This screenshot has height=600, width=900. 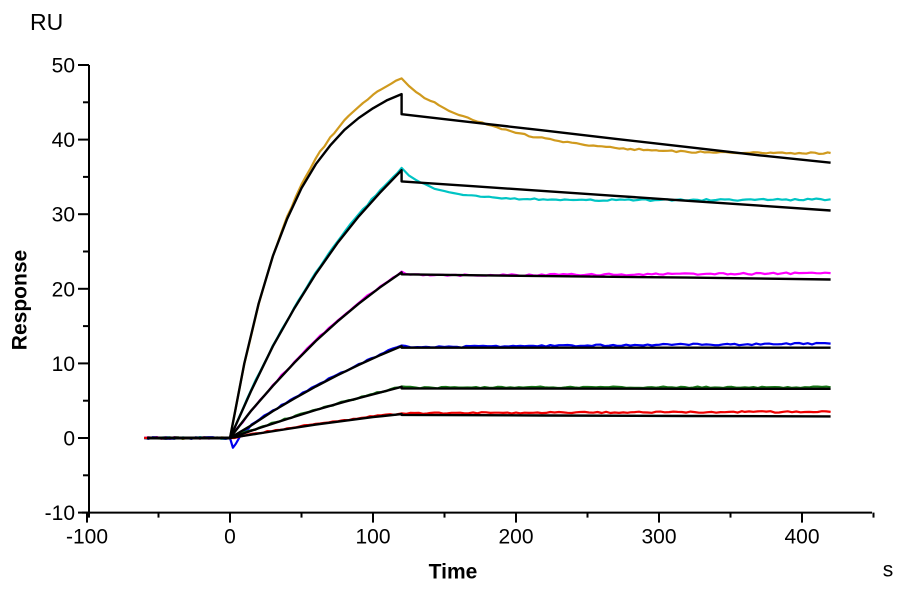 I want to click on y-tick-label: 30, so click(x=63, y=215).